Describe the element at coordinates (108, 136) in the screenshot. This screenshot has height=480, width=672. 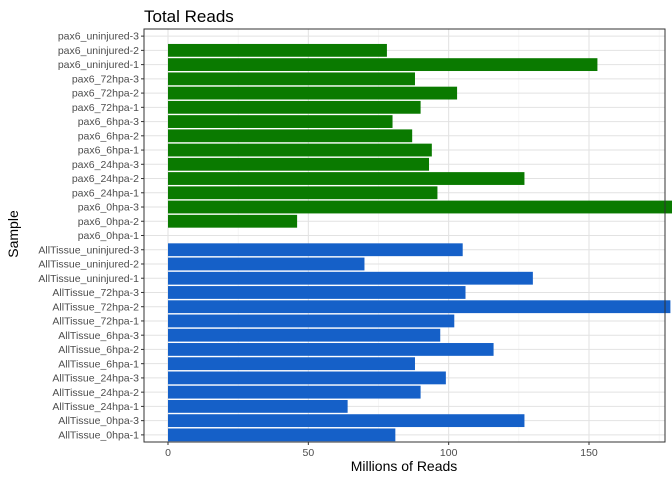
I see `y-tick-label: pax6_6hpa-2` at that location.